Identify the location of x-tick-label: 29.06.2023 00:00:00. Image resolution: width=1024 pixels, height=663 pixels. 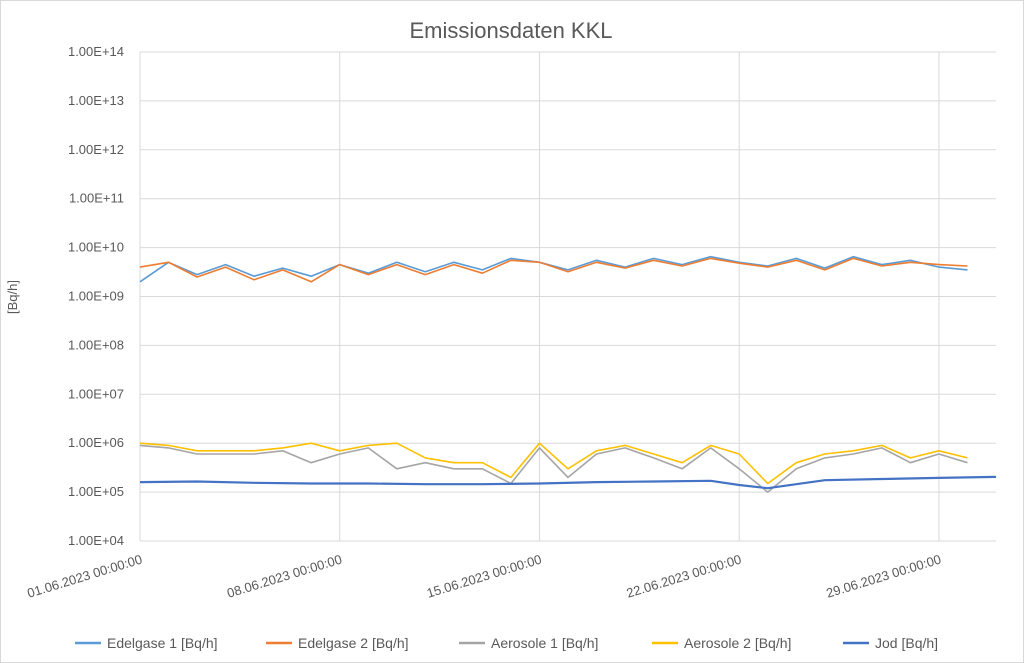
(883, 576).